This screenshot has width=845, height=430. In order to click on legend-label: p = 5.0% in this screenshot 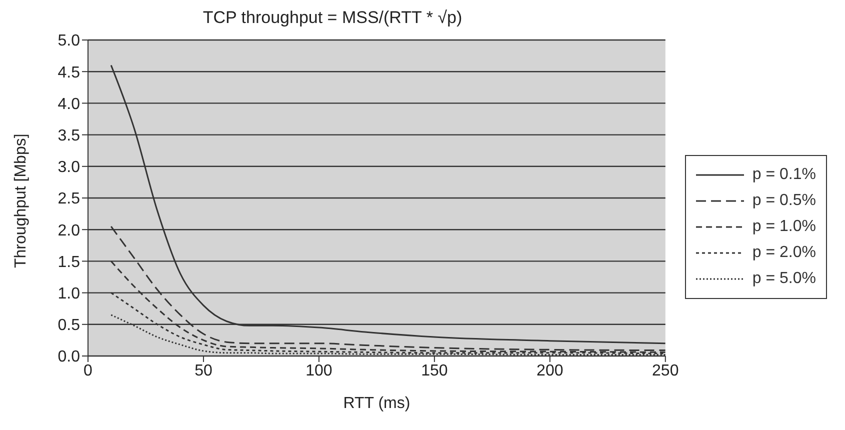, I will do `click(784, 279)`.